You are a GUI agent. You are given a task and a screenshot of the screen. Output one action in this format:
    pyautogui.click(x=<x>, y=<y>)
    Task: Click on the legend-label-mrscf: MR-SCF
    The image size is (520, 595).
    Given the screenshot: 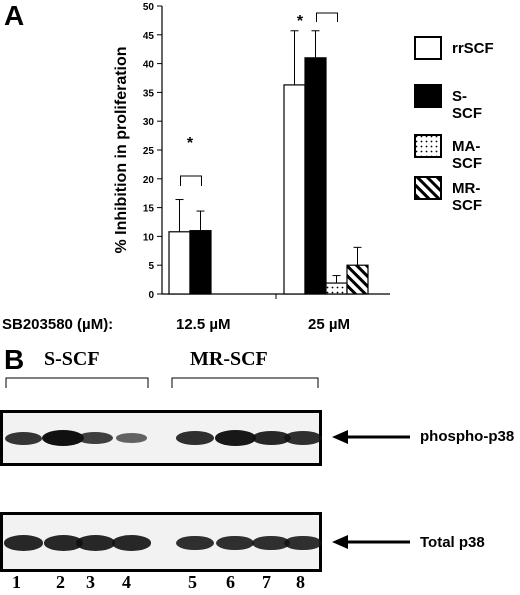 What is the action you would take?
    pyautogui.click(x=467, y=197)
    